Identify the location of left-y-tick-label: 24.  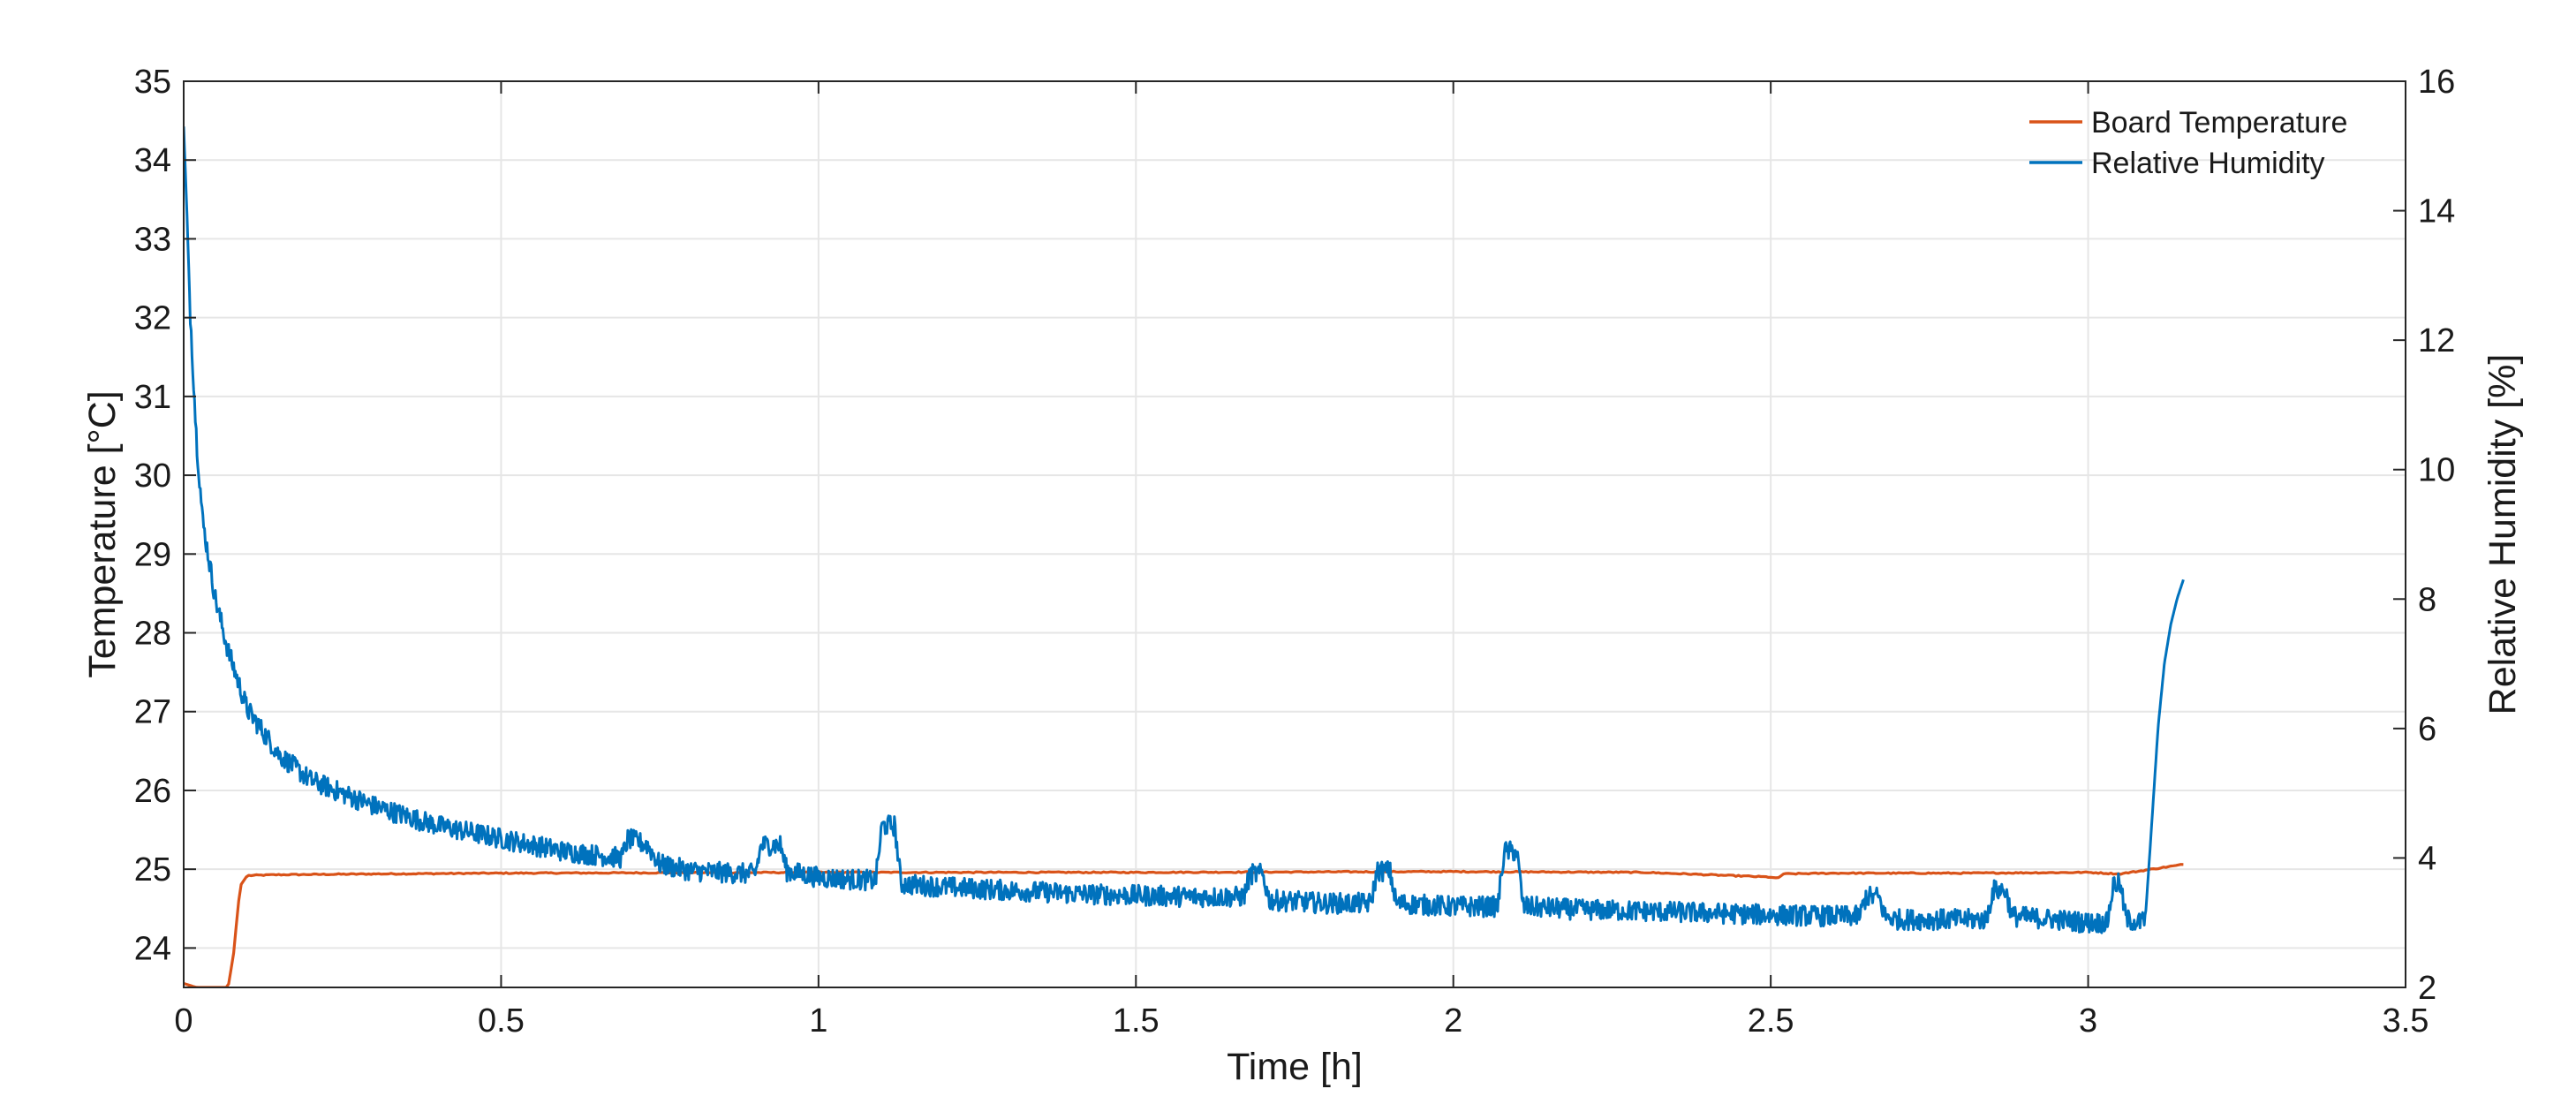
(152, 949).